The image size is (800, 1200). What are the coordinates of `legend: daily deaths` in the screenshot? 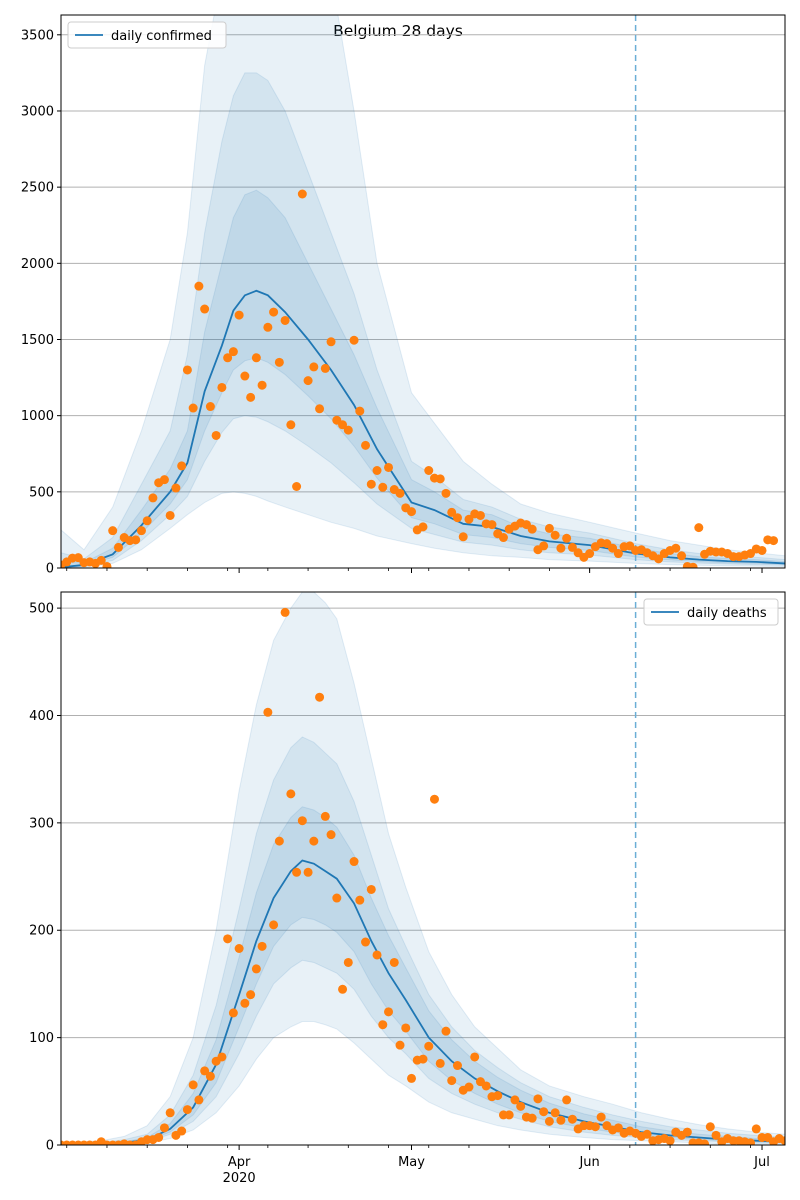 It's located at (711, 612).